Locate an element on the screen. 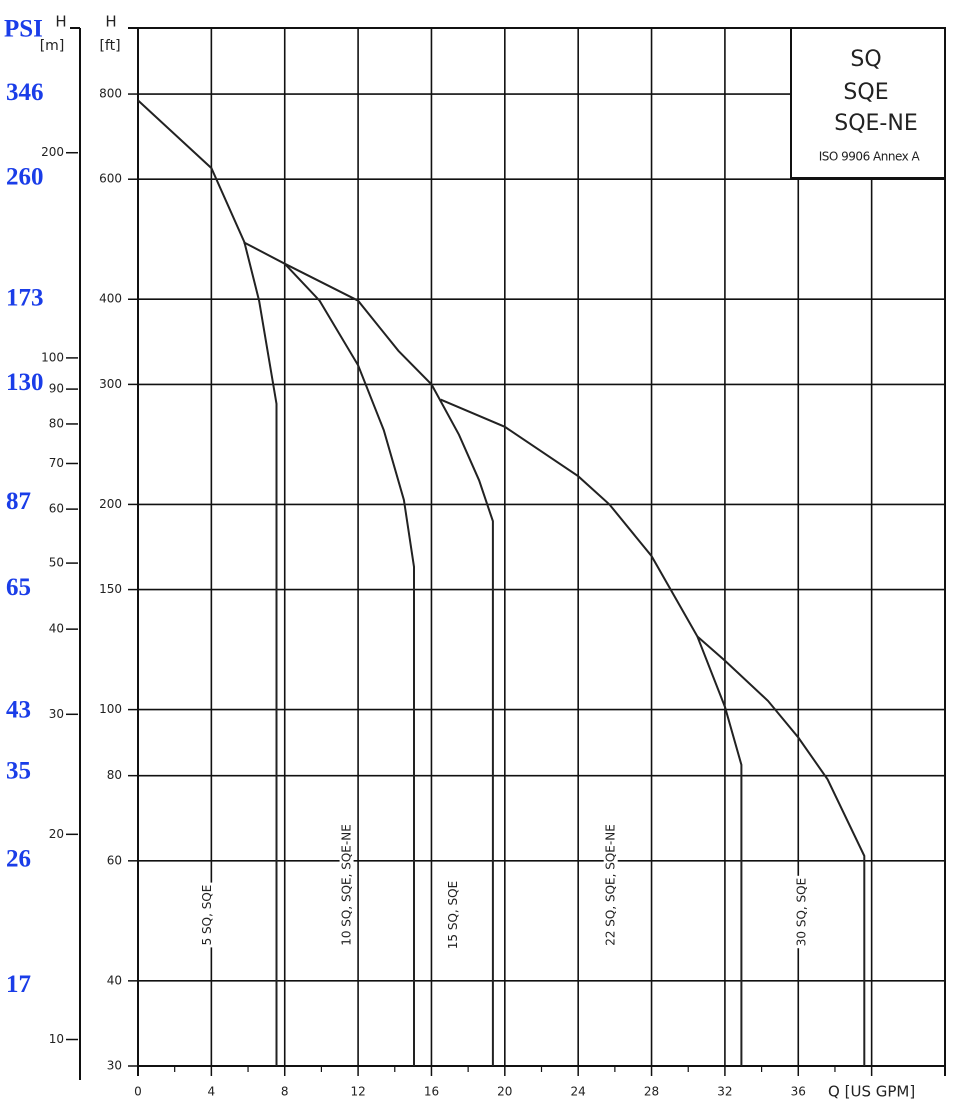 Image resolution: width=958 pixels, height=1120 pixels. legend-line: SQ is located at coordinates (865, 59).